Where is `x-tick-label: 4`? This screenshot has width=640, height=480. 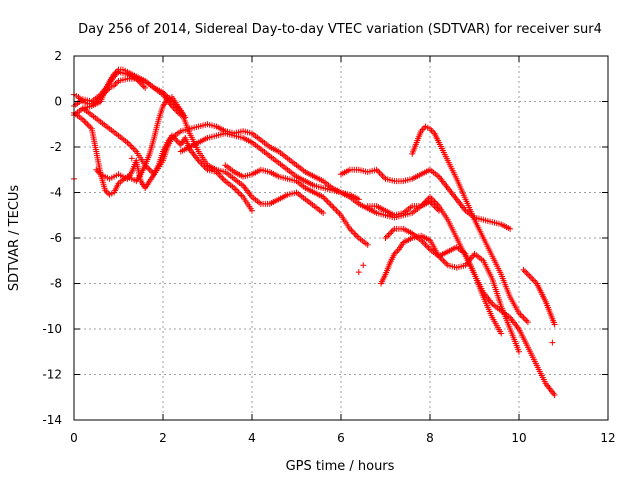
x-tick-label: 4 is located at coordinates (252, 438).